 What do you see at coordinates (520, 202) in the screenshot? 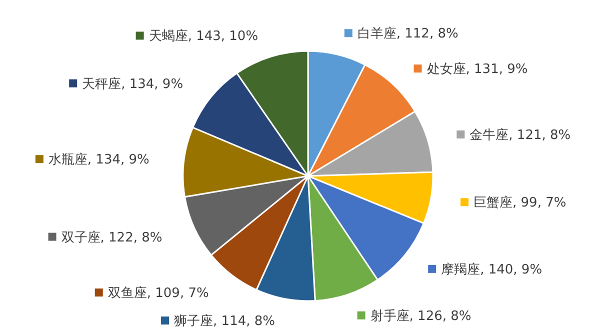
I see `legend-label: 巨蟹座, 99, 7%` at bounding box center [520, 202].